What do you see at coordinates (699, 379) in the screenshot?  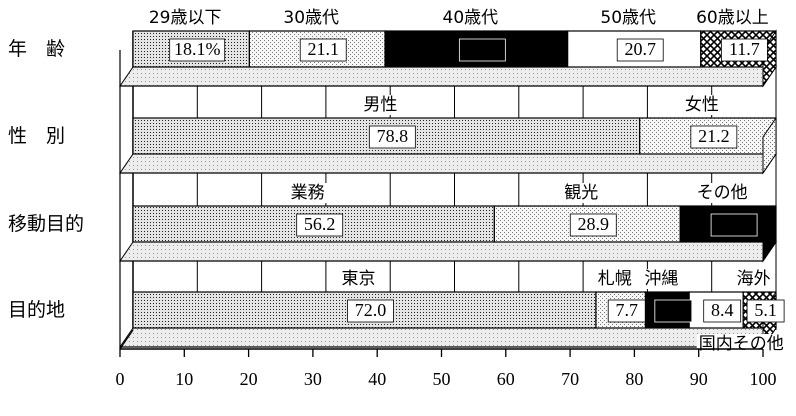 I see `x-tick-label: 90` at bounding box center [699, 379].